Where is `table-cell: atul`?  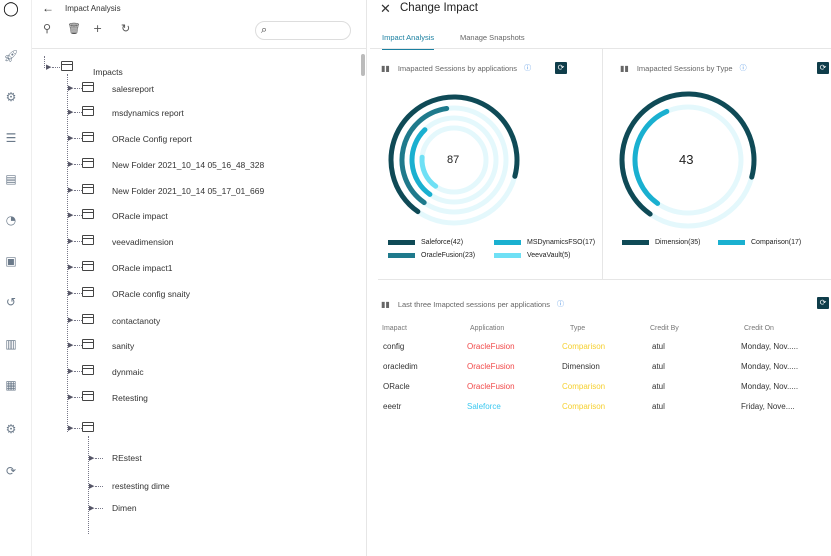 table-cell: atul is located at coordinates (658, 366).